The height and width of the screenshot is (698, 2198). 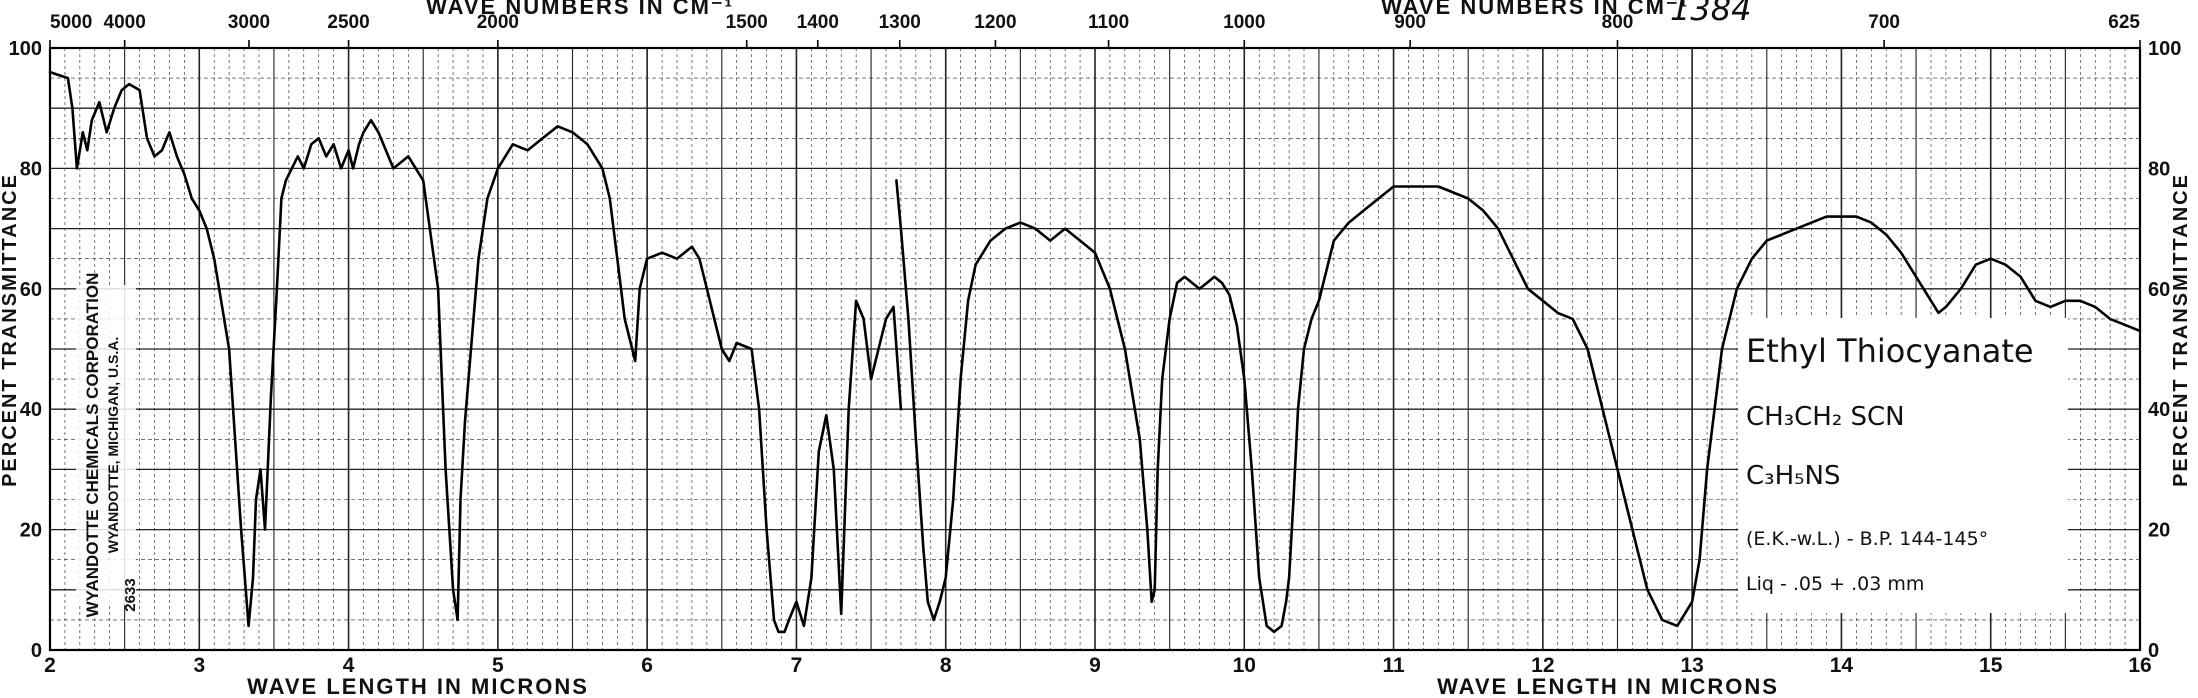 What do you see at coordinates (900, 22) in the screenshot?
I see `top-tick-label: 1300` at bounding box center [900, 22].